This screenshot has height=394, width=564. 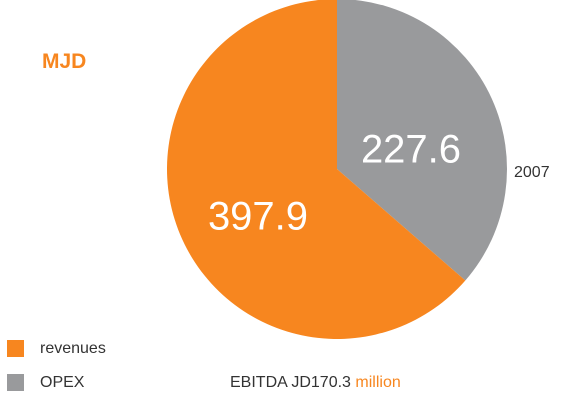 What do you see at coordinates (290, 382) in the screenshot?
I see `ebitda-text: EBITDA JD170.3` at bounding box center [290, 382].